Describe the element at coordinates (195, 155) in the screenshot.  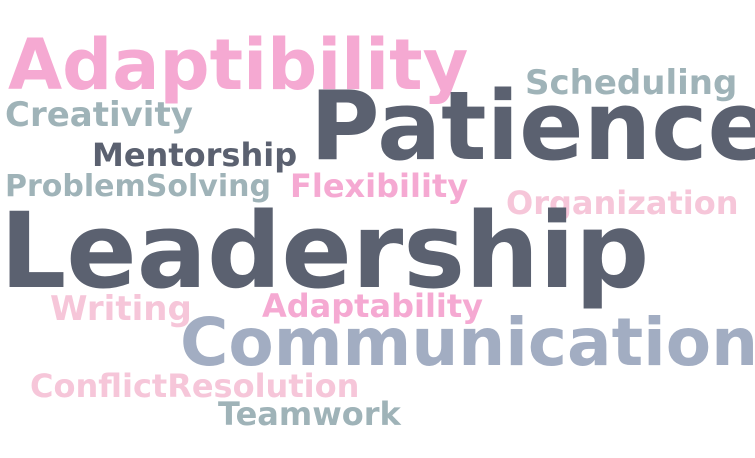
I see `word-mentorship: Mentorship` at that location.